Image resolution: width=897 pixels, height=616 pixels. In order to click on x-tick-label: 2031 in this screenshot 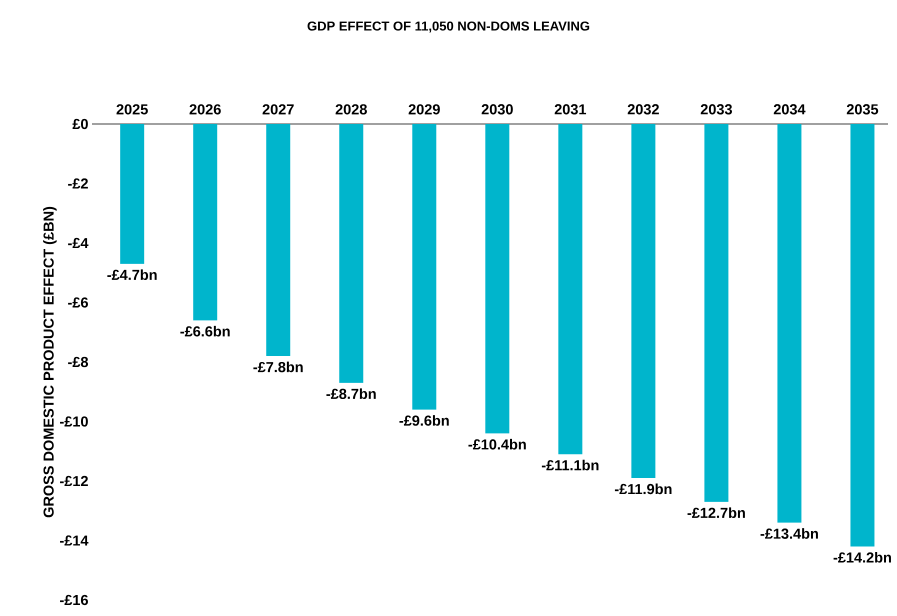, I will do `click(570, 109)`.